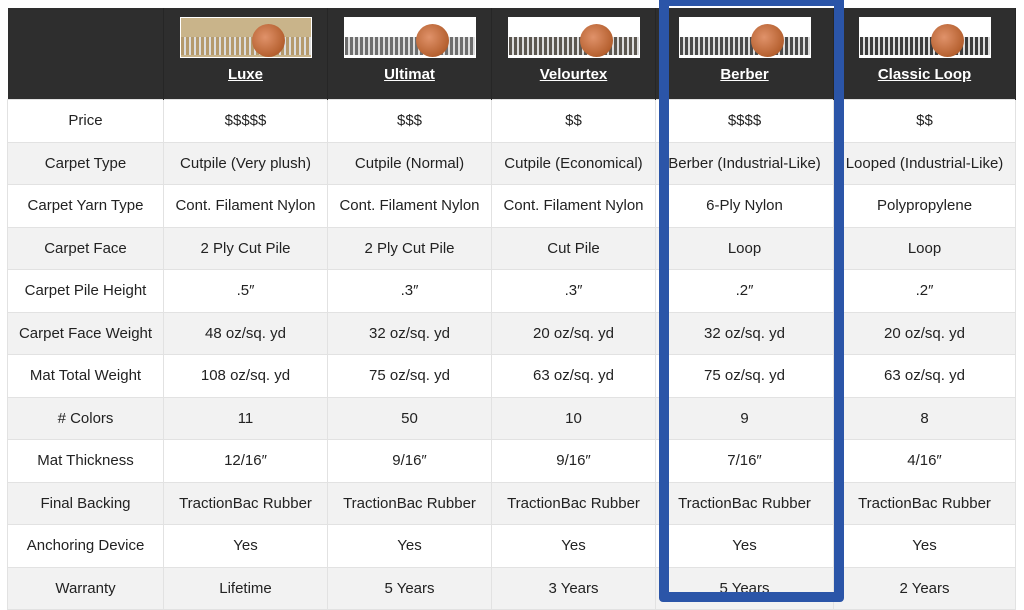 The image size is (1024, 610). I want to click on product-link: Luxe, so click(245, 74).